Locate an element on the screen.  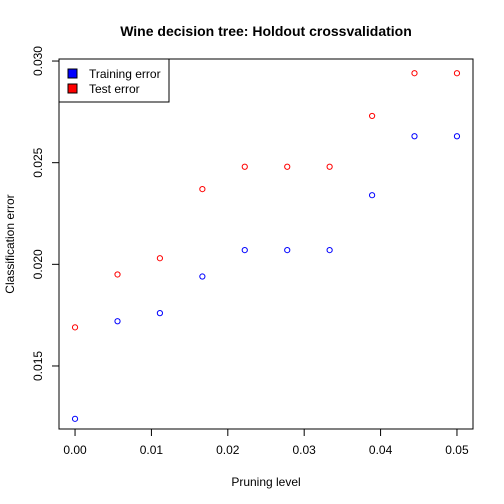
x-tick-label: 0.01 is located at coordinates (152, 450).